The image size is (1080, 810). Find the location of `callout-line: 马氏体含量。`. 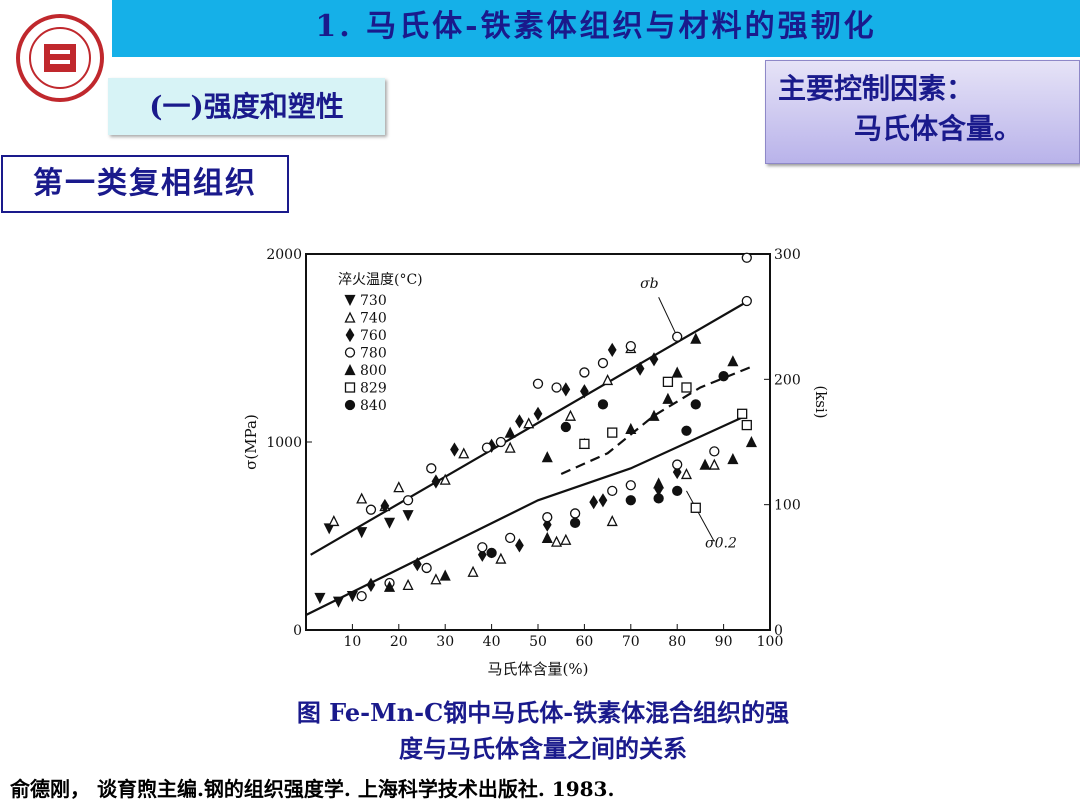

callout-line: 马氏体含量。 is located at coordinates (938, 128).